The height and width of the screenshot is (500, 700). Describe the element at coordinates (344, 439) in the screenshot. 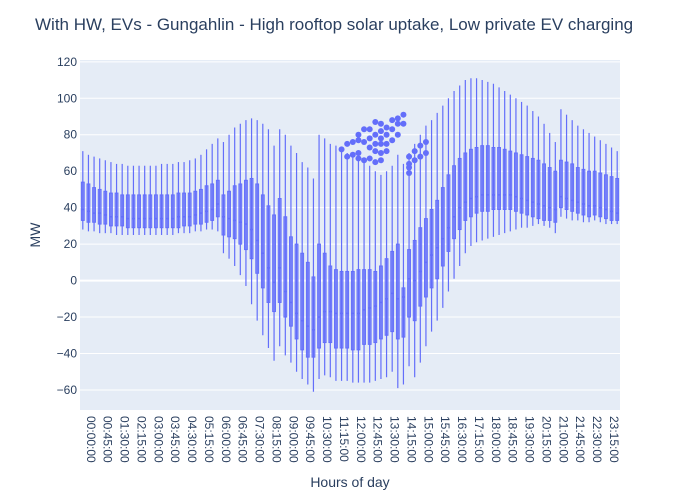

I see `x-tick-label: 11:15:00` at that location.